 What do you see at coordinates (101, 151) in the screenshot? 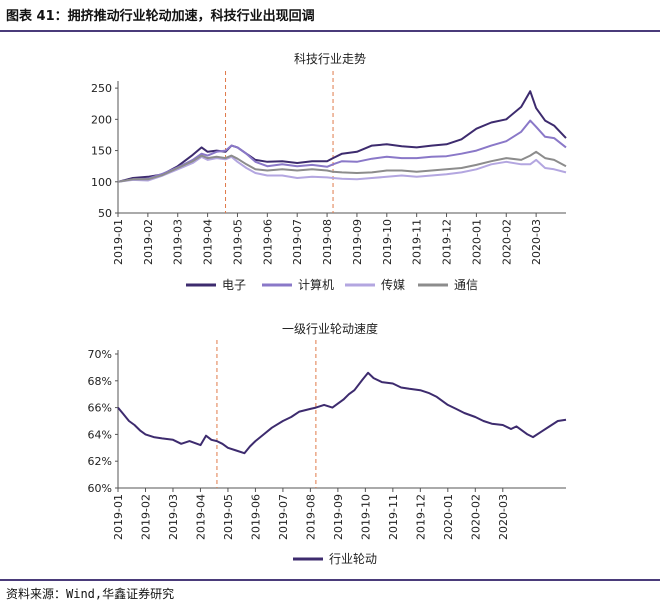
I see `y-tick-label: 150` at bounding box center [101, 151].